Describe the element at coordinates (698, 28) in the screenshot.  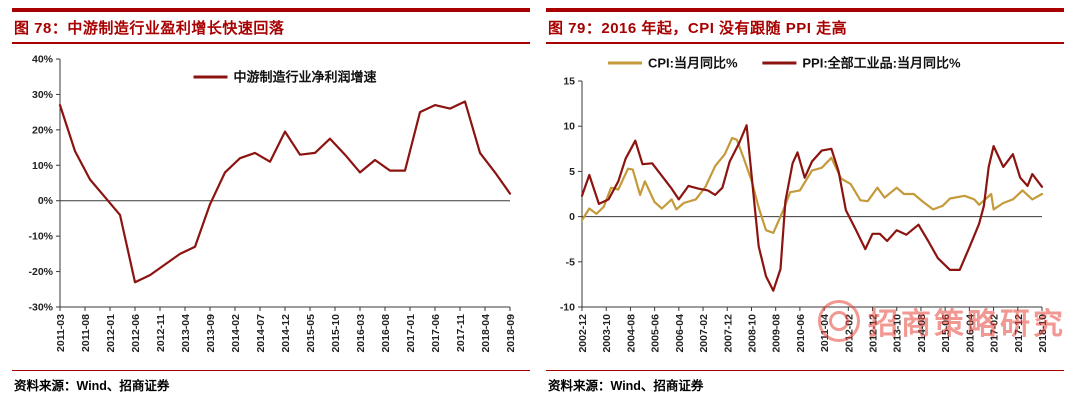
I see `figure-79-title: 图 79：2016 年起，CPI 没有跟随 PPI 走高` at that location.